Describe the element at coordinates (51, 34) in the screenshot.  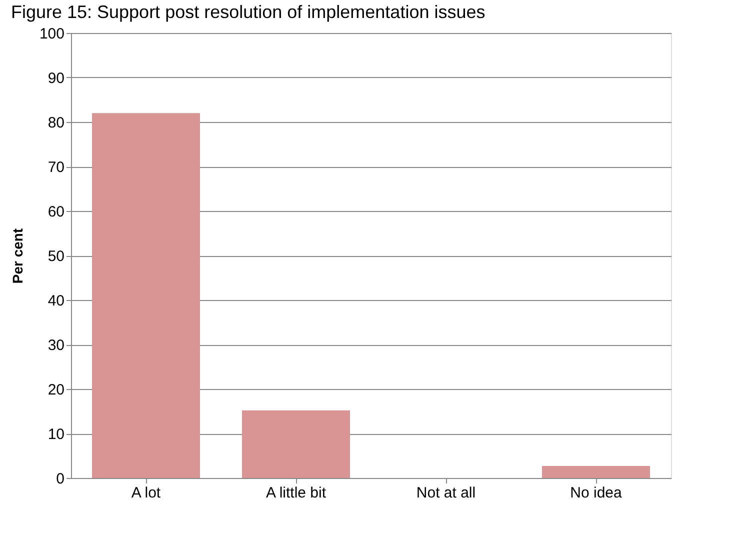
I see `y-tick-label: 100` at that location.